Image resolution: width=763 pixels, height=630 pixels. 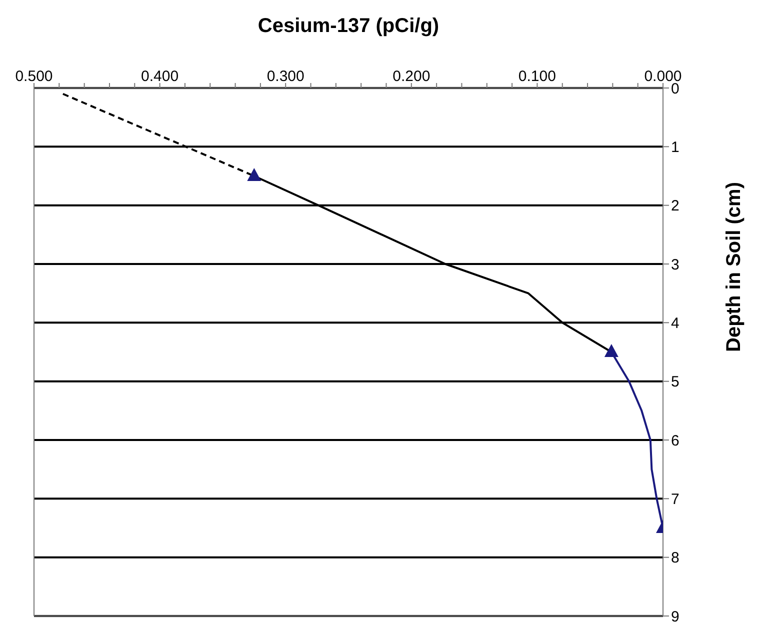 I want to click on y-tick-label: 0, so click(x=675, y=89).